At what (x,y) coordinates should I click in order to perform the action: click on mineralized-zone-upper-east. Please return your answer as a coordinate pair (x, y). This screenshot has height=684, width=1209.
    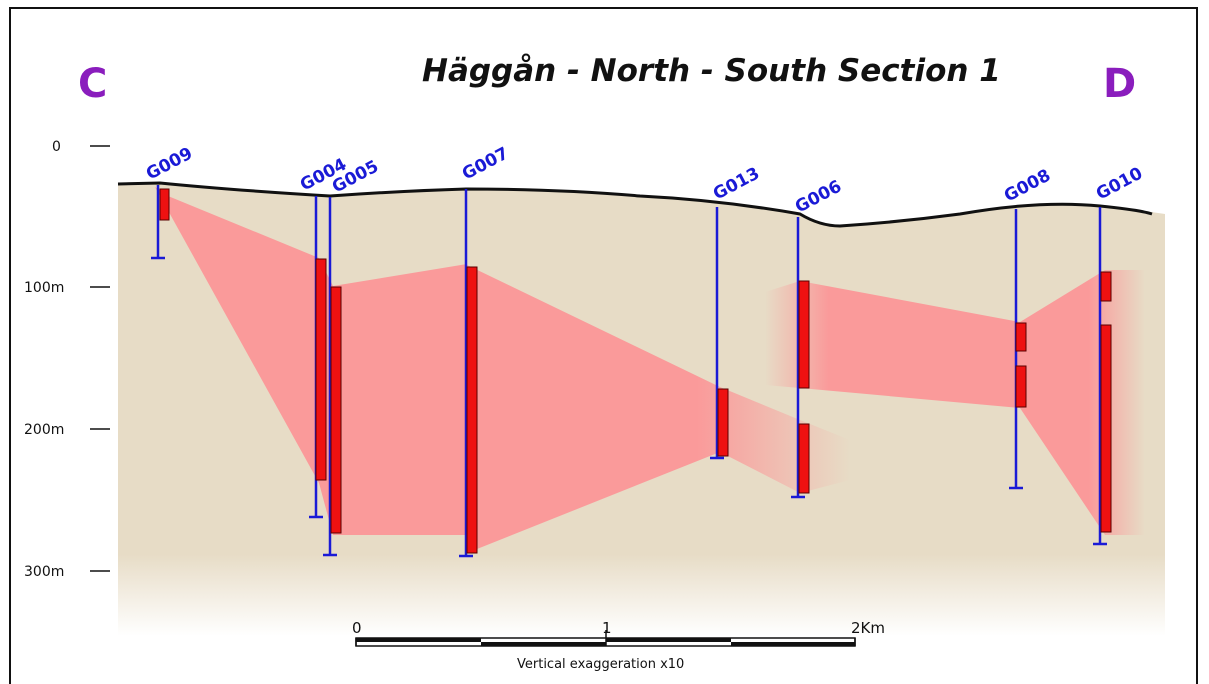
    Looking at the image, I should click on (892, 344).